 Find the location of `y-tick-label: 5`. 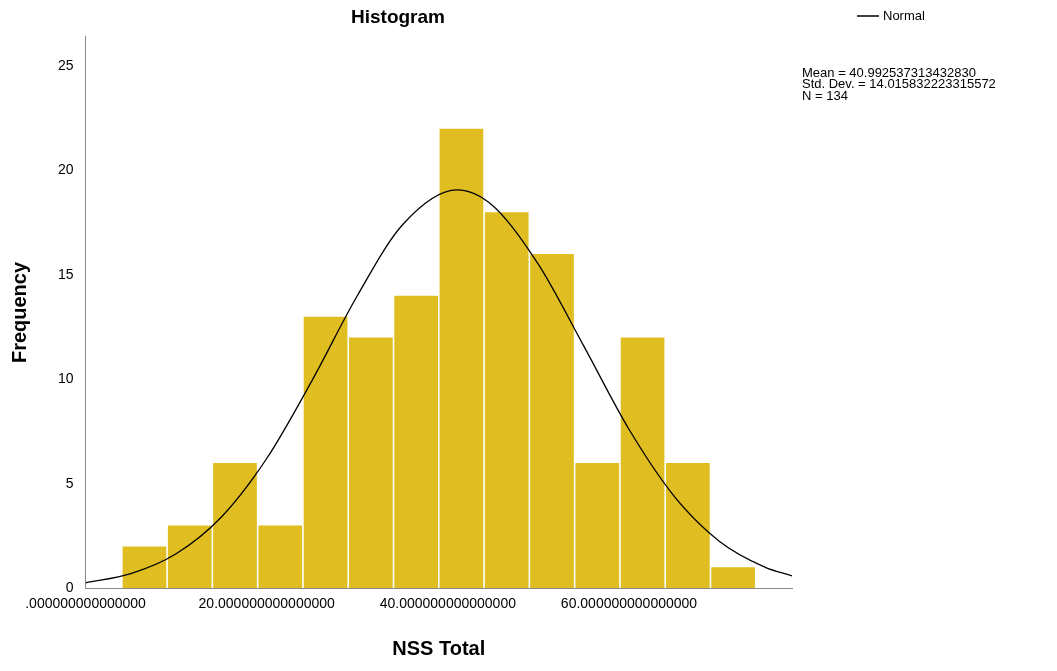

y-tick-label: 5 is located at coordinates (69, 482).